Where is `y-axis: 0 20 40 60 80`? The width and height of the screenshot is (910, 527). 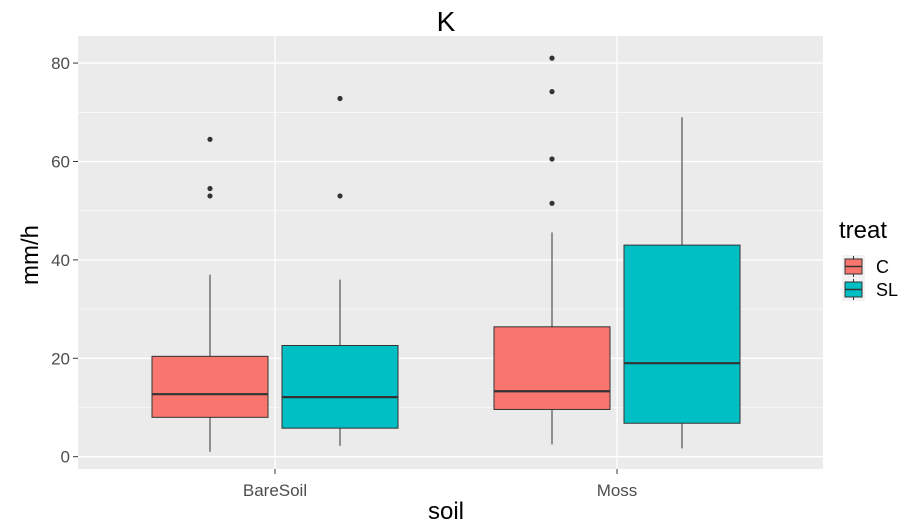
y-axis: 0 20 40 60 80 is located at coordinates (64, 260).